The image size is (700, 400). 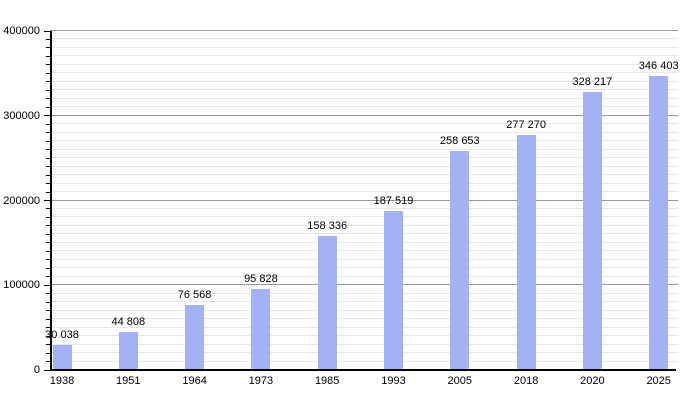 I want to click on x-tick-label: 2018, so click(x=526, y=381).